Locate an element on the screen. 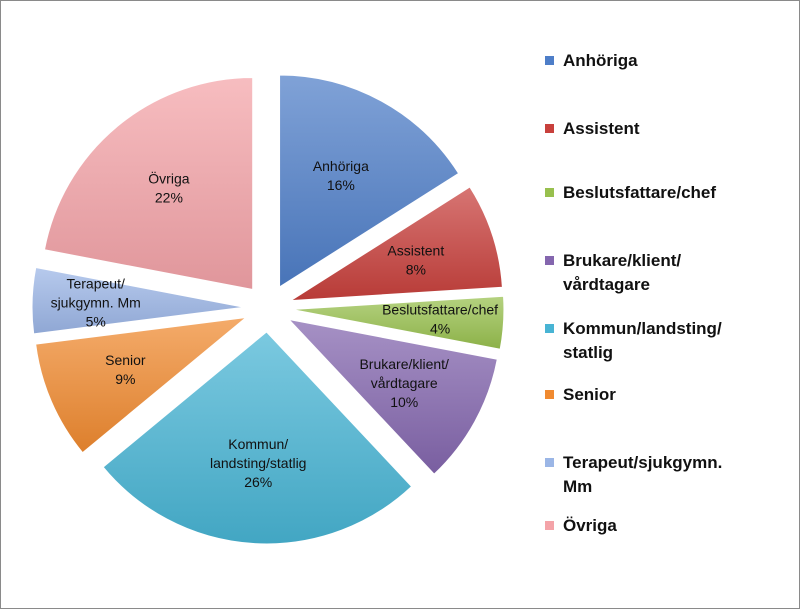 The width and height of the screenshot is (800, 609). slice-assistent is located at coordinates (396, 244).